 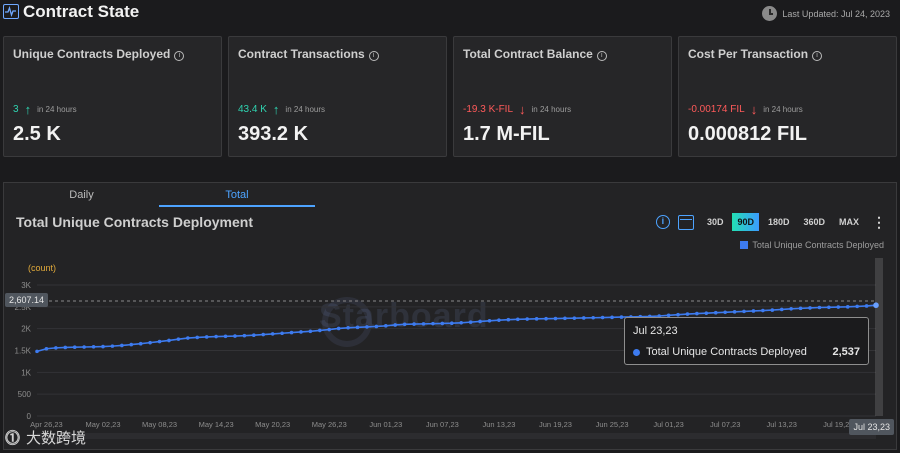 What do you see at coordinates (281, 109) in the screenshot?
I see `card-change: 43.4 K ↑ in 24 hours` at bounding box center [281, 109].